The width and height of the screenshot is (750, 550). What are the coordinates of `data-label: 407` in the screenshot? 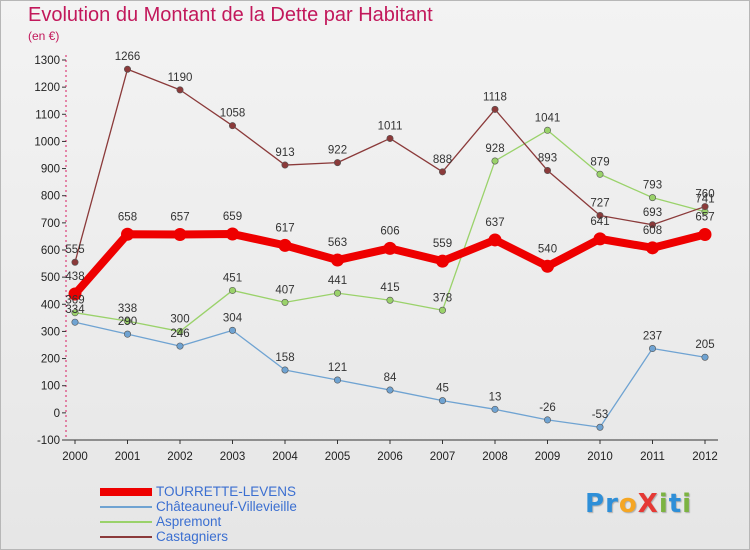 It's located at (284, 290).